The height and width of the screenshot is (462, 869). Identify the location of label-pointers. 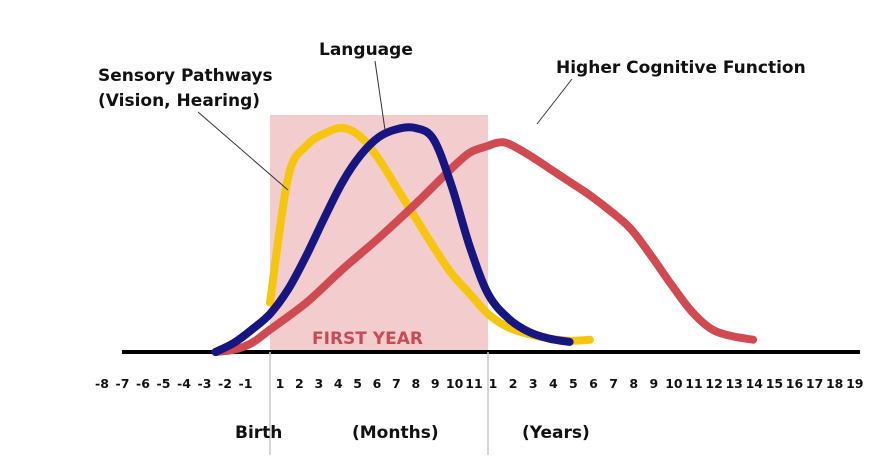
(385, 125).